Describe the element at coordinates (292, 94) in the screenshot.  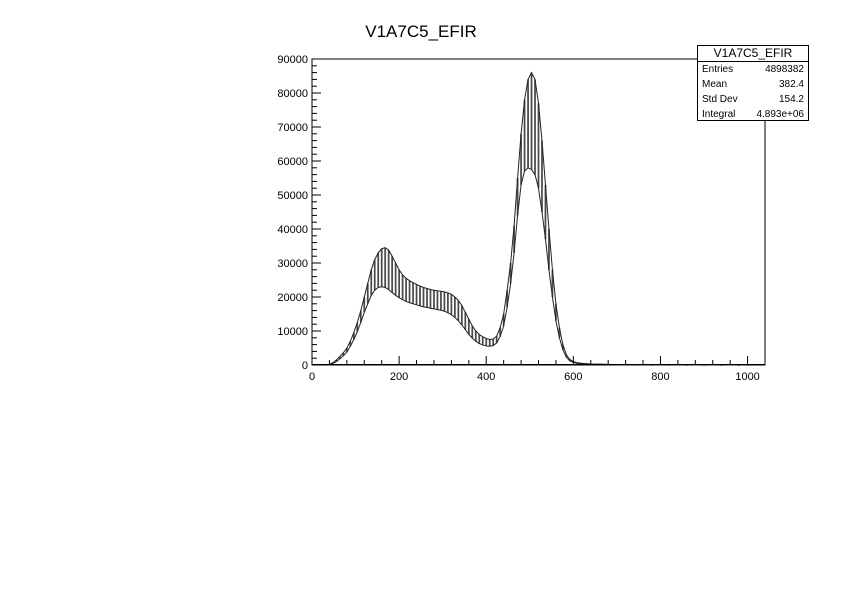
I see `y-tick-label: 80000` at that location.